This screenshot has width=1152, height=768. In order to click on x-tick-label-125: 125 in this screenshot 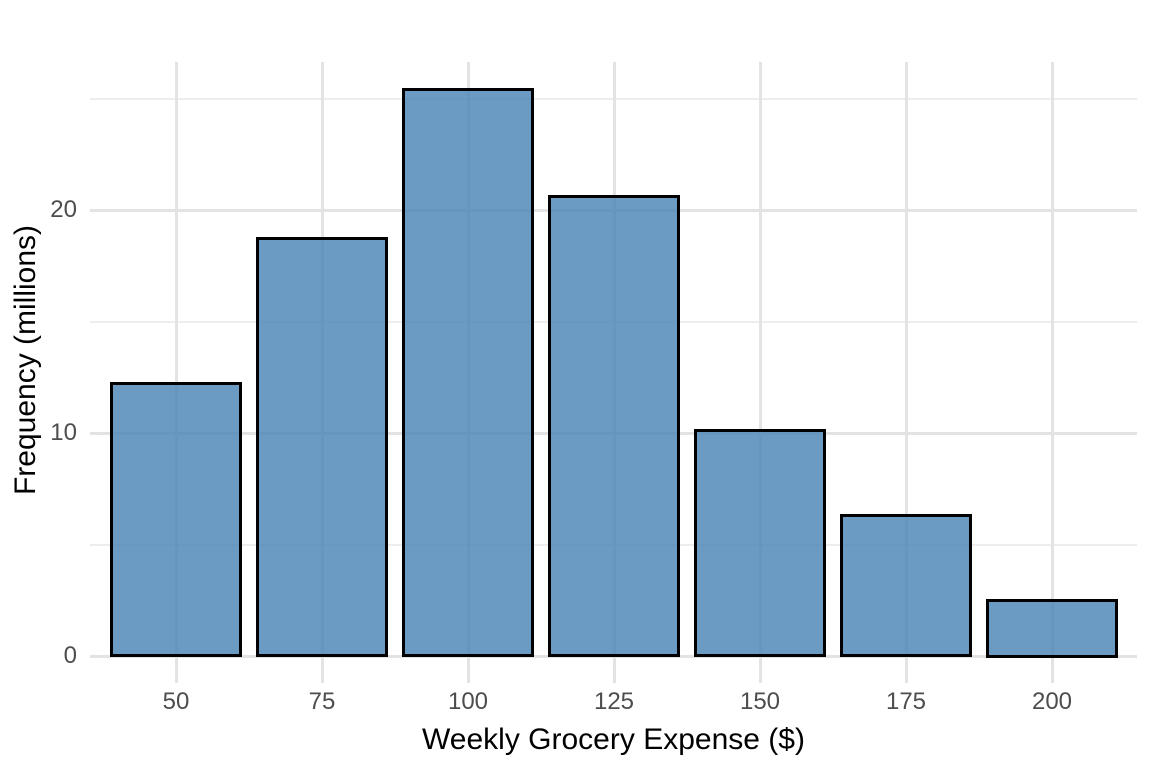, I will do `click(614, 701)`.